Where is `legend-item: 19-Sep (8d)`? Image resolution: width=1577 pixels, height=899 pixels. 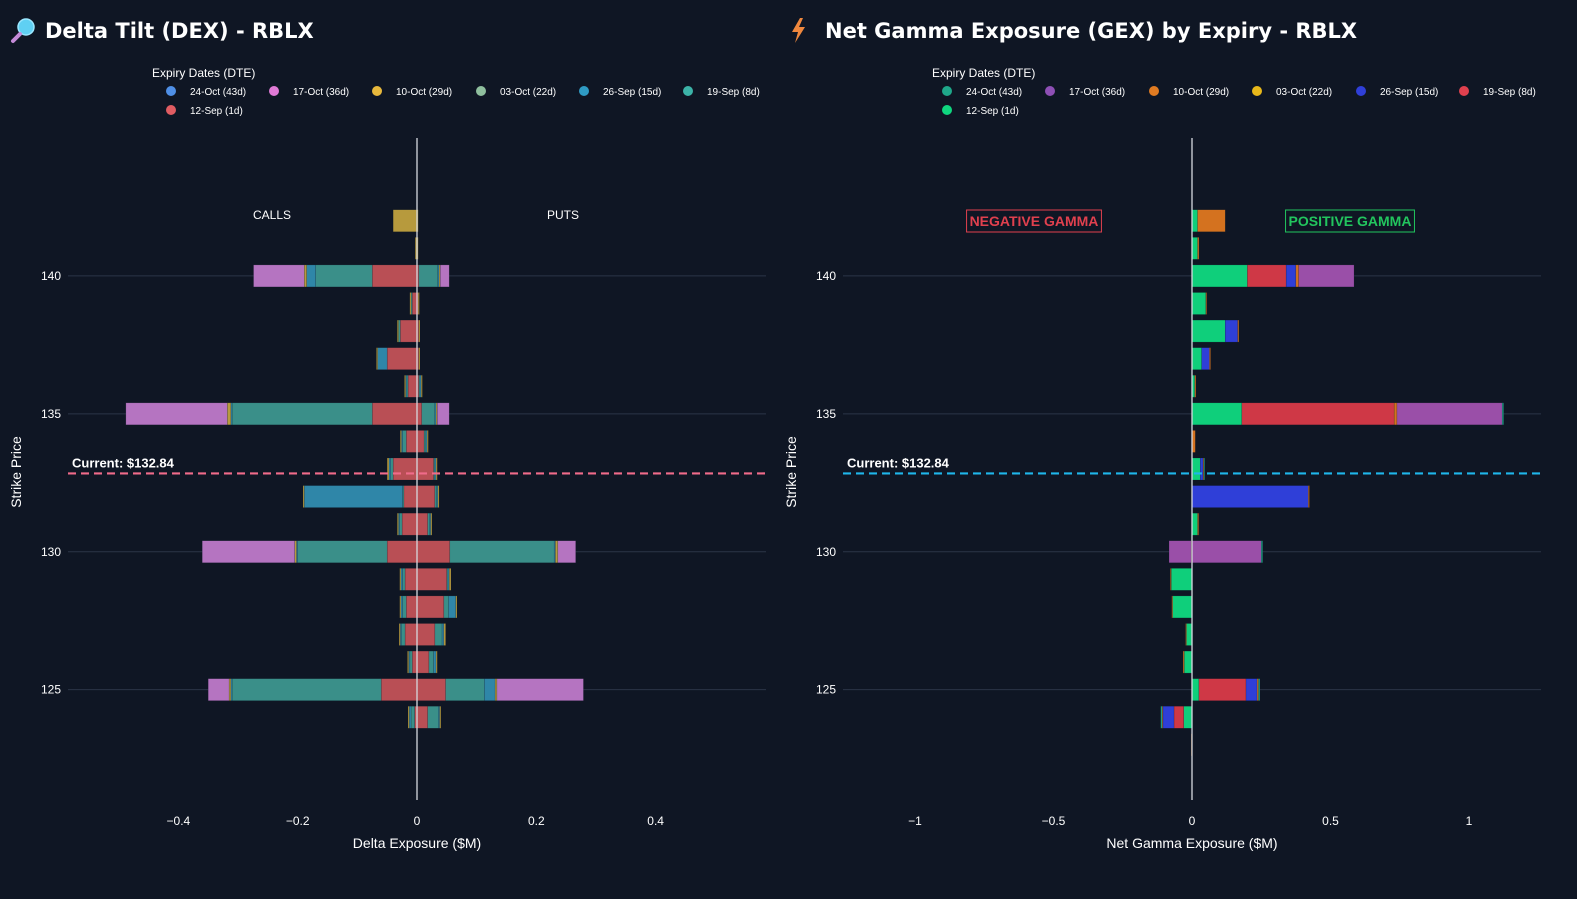
legend-item: 19-Sep (8d) is located at coordinates (1497, 92).